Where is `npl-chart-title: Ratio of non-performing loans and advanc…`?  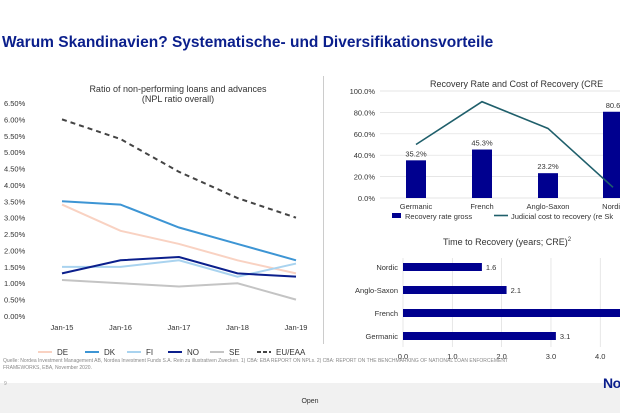
npl-chart-title: Ratio of non-performing loans and advanc… is located at coordinates (178, 89).